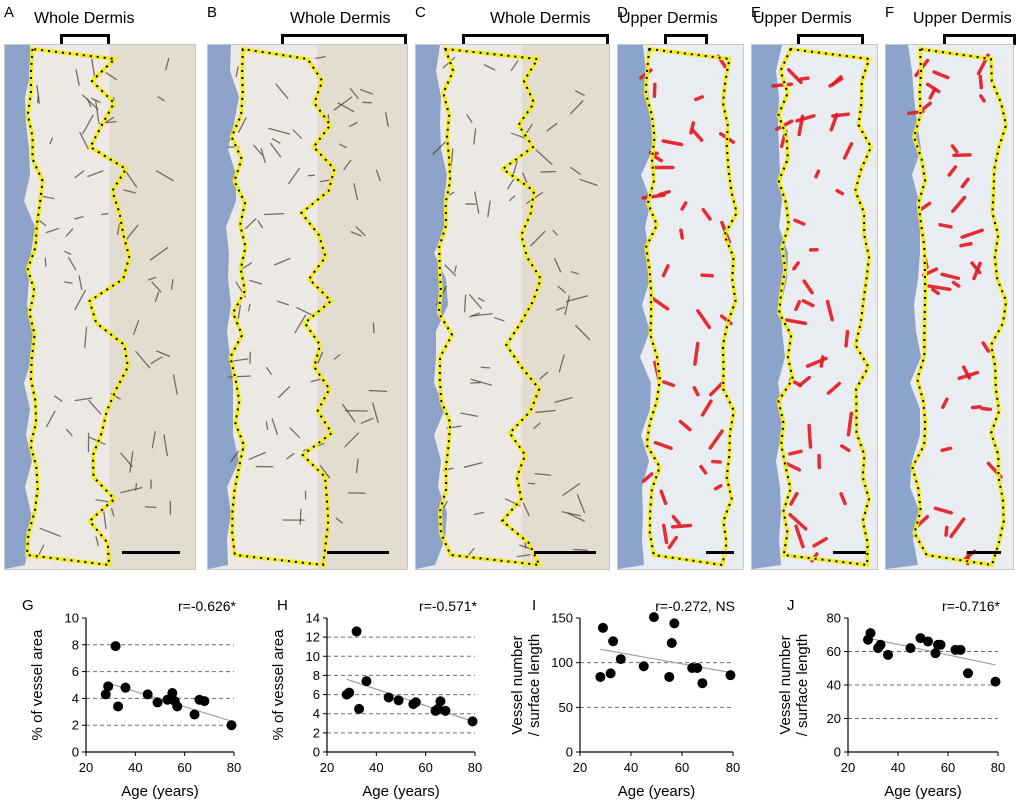 This screenshot has width=1020, height=808. Describe the element at coordinates (971, 606) in the screenshot. I see `correlation-stat: r=-0.716*` at that location.